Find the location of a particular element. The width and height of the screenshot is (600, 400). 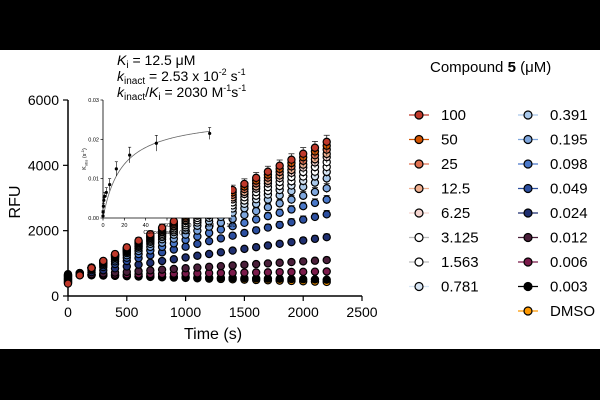

legend-title: Compound 5 (μM) is located at coordinates (490, 67).